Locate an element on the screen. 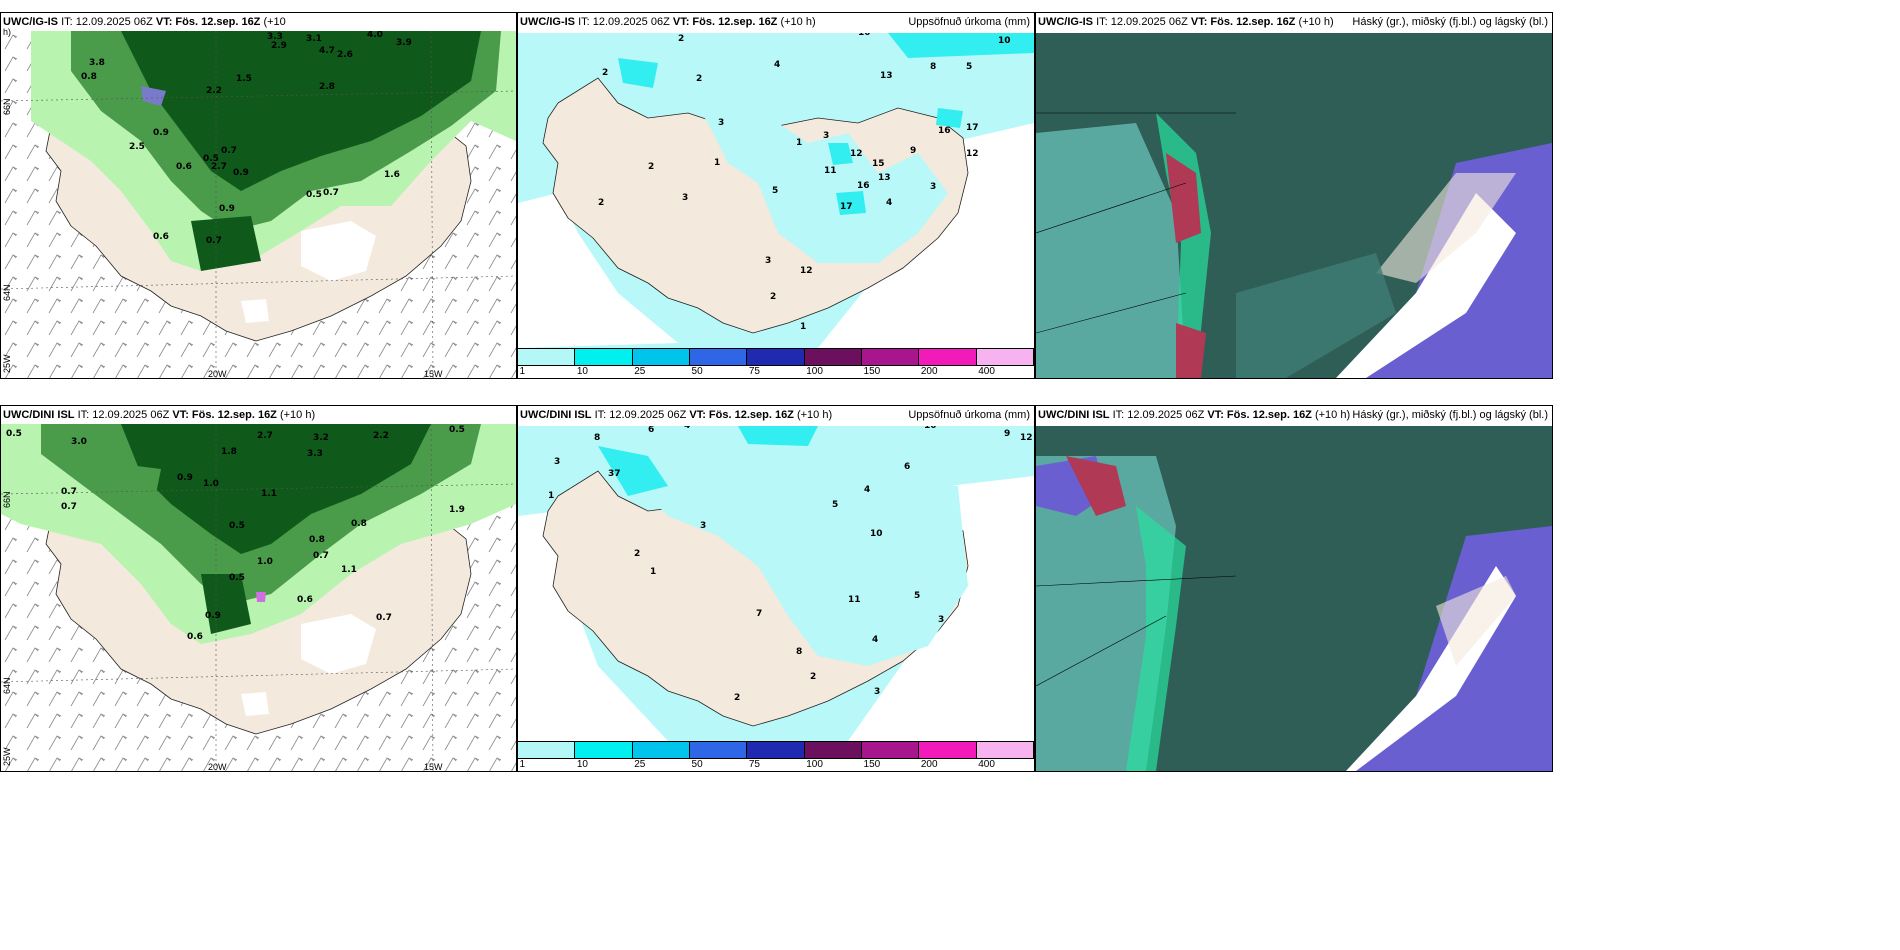 The height and width of the screenshot is (950, 1900). value-label: 2.9 is located at coordinates (279, 46).